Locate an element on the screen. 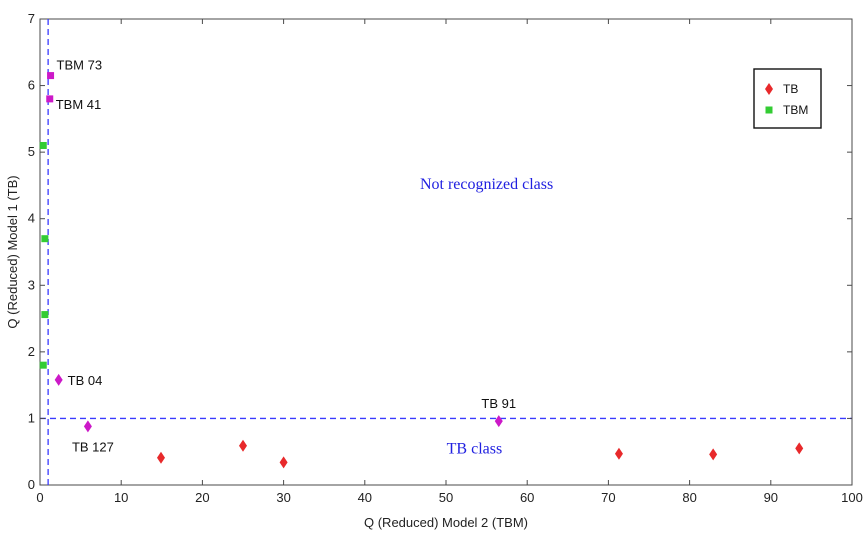  x-tick-label: 10 is located at coordinates (121, 497).